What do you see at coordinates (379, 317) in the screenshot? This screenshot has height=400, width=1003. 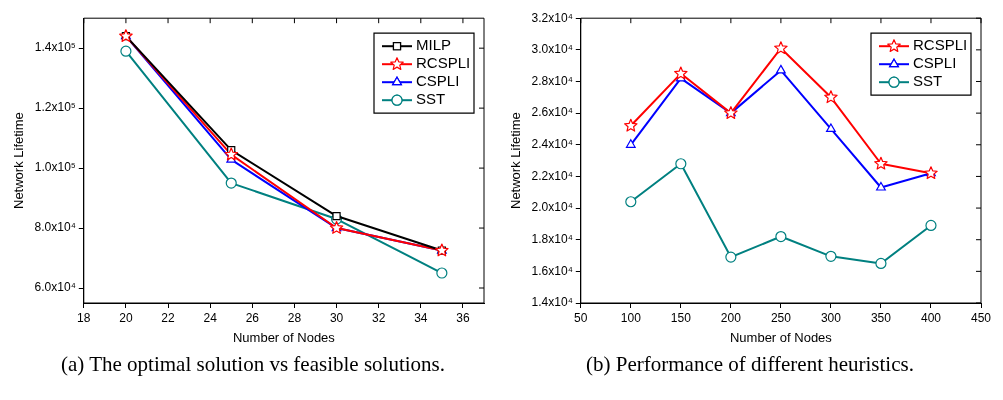 I see `x-tick-label: 32` at bounding box center [379, 317].